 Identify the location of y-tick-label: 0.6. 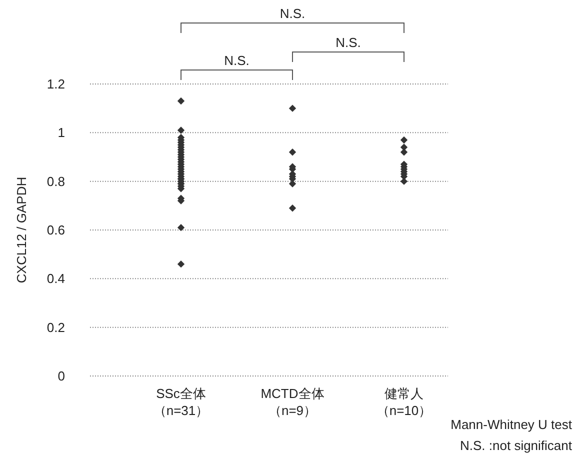
(55, 230).